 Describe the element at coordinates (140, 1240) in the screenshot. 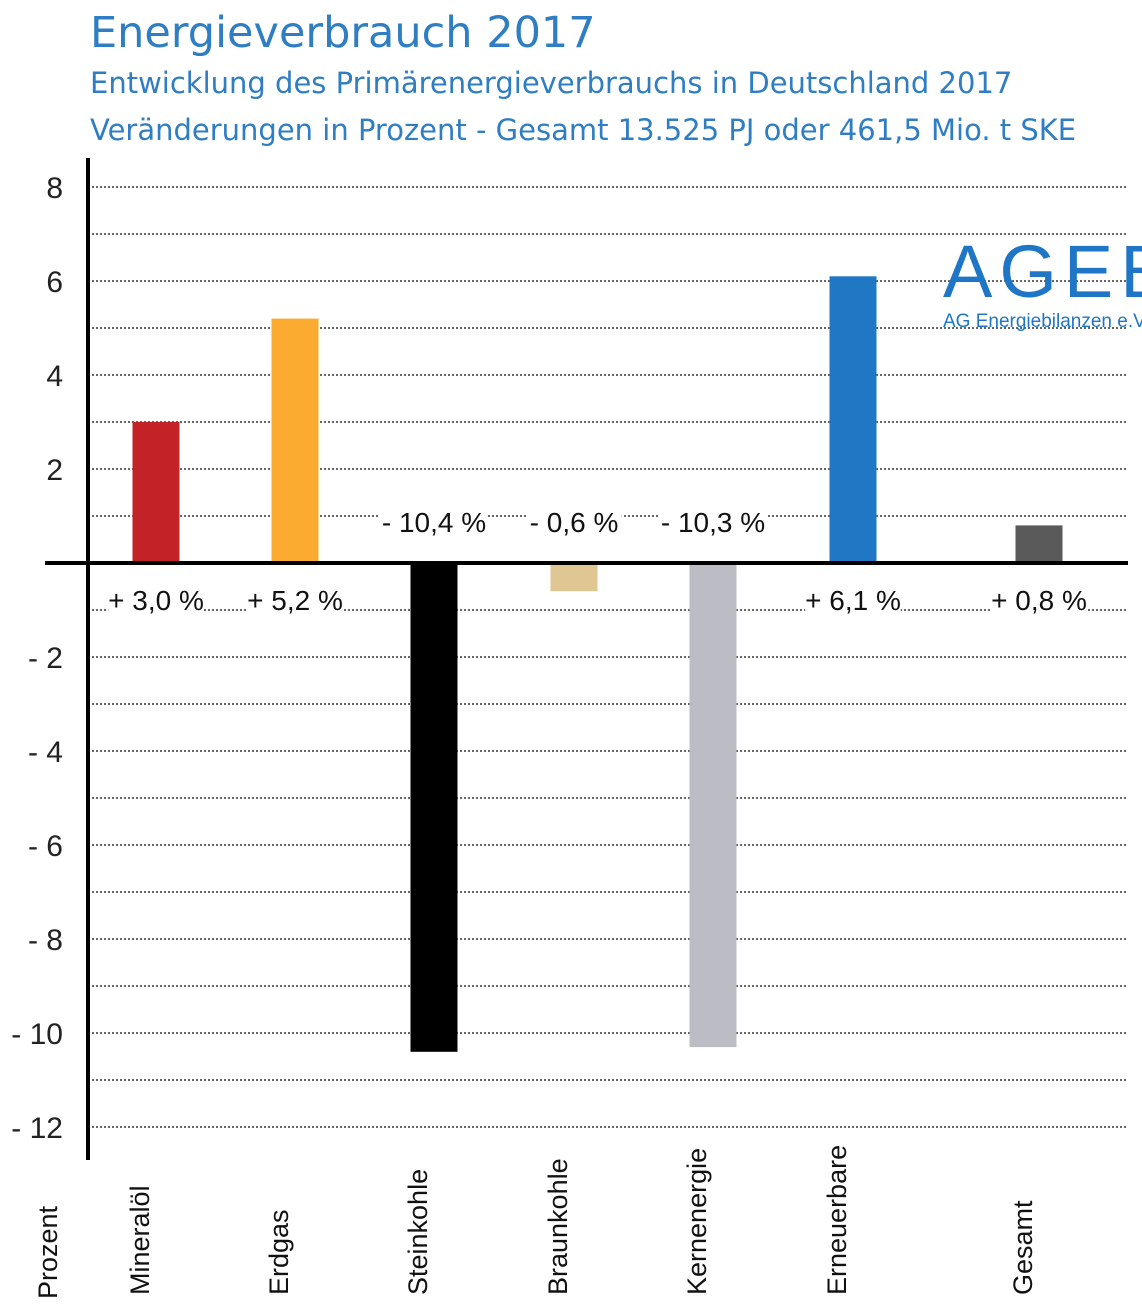

I see `category-label: Mineralöl` at that location.